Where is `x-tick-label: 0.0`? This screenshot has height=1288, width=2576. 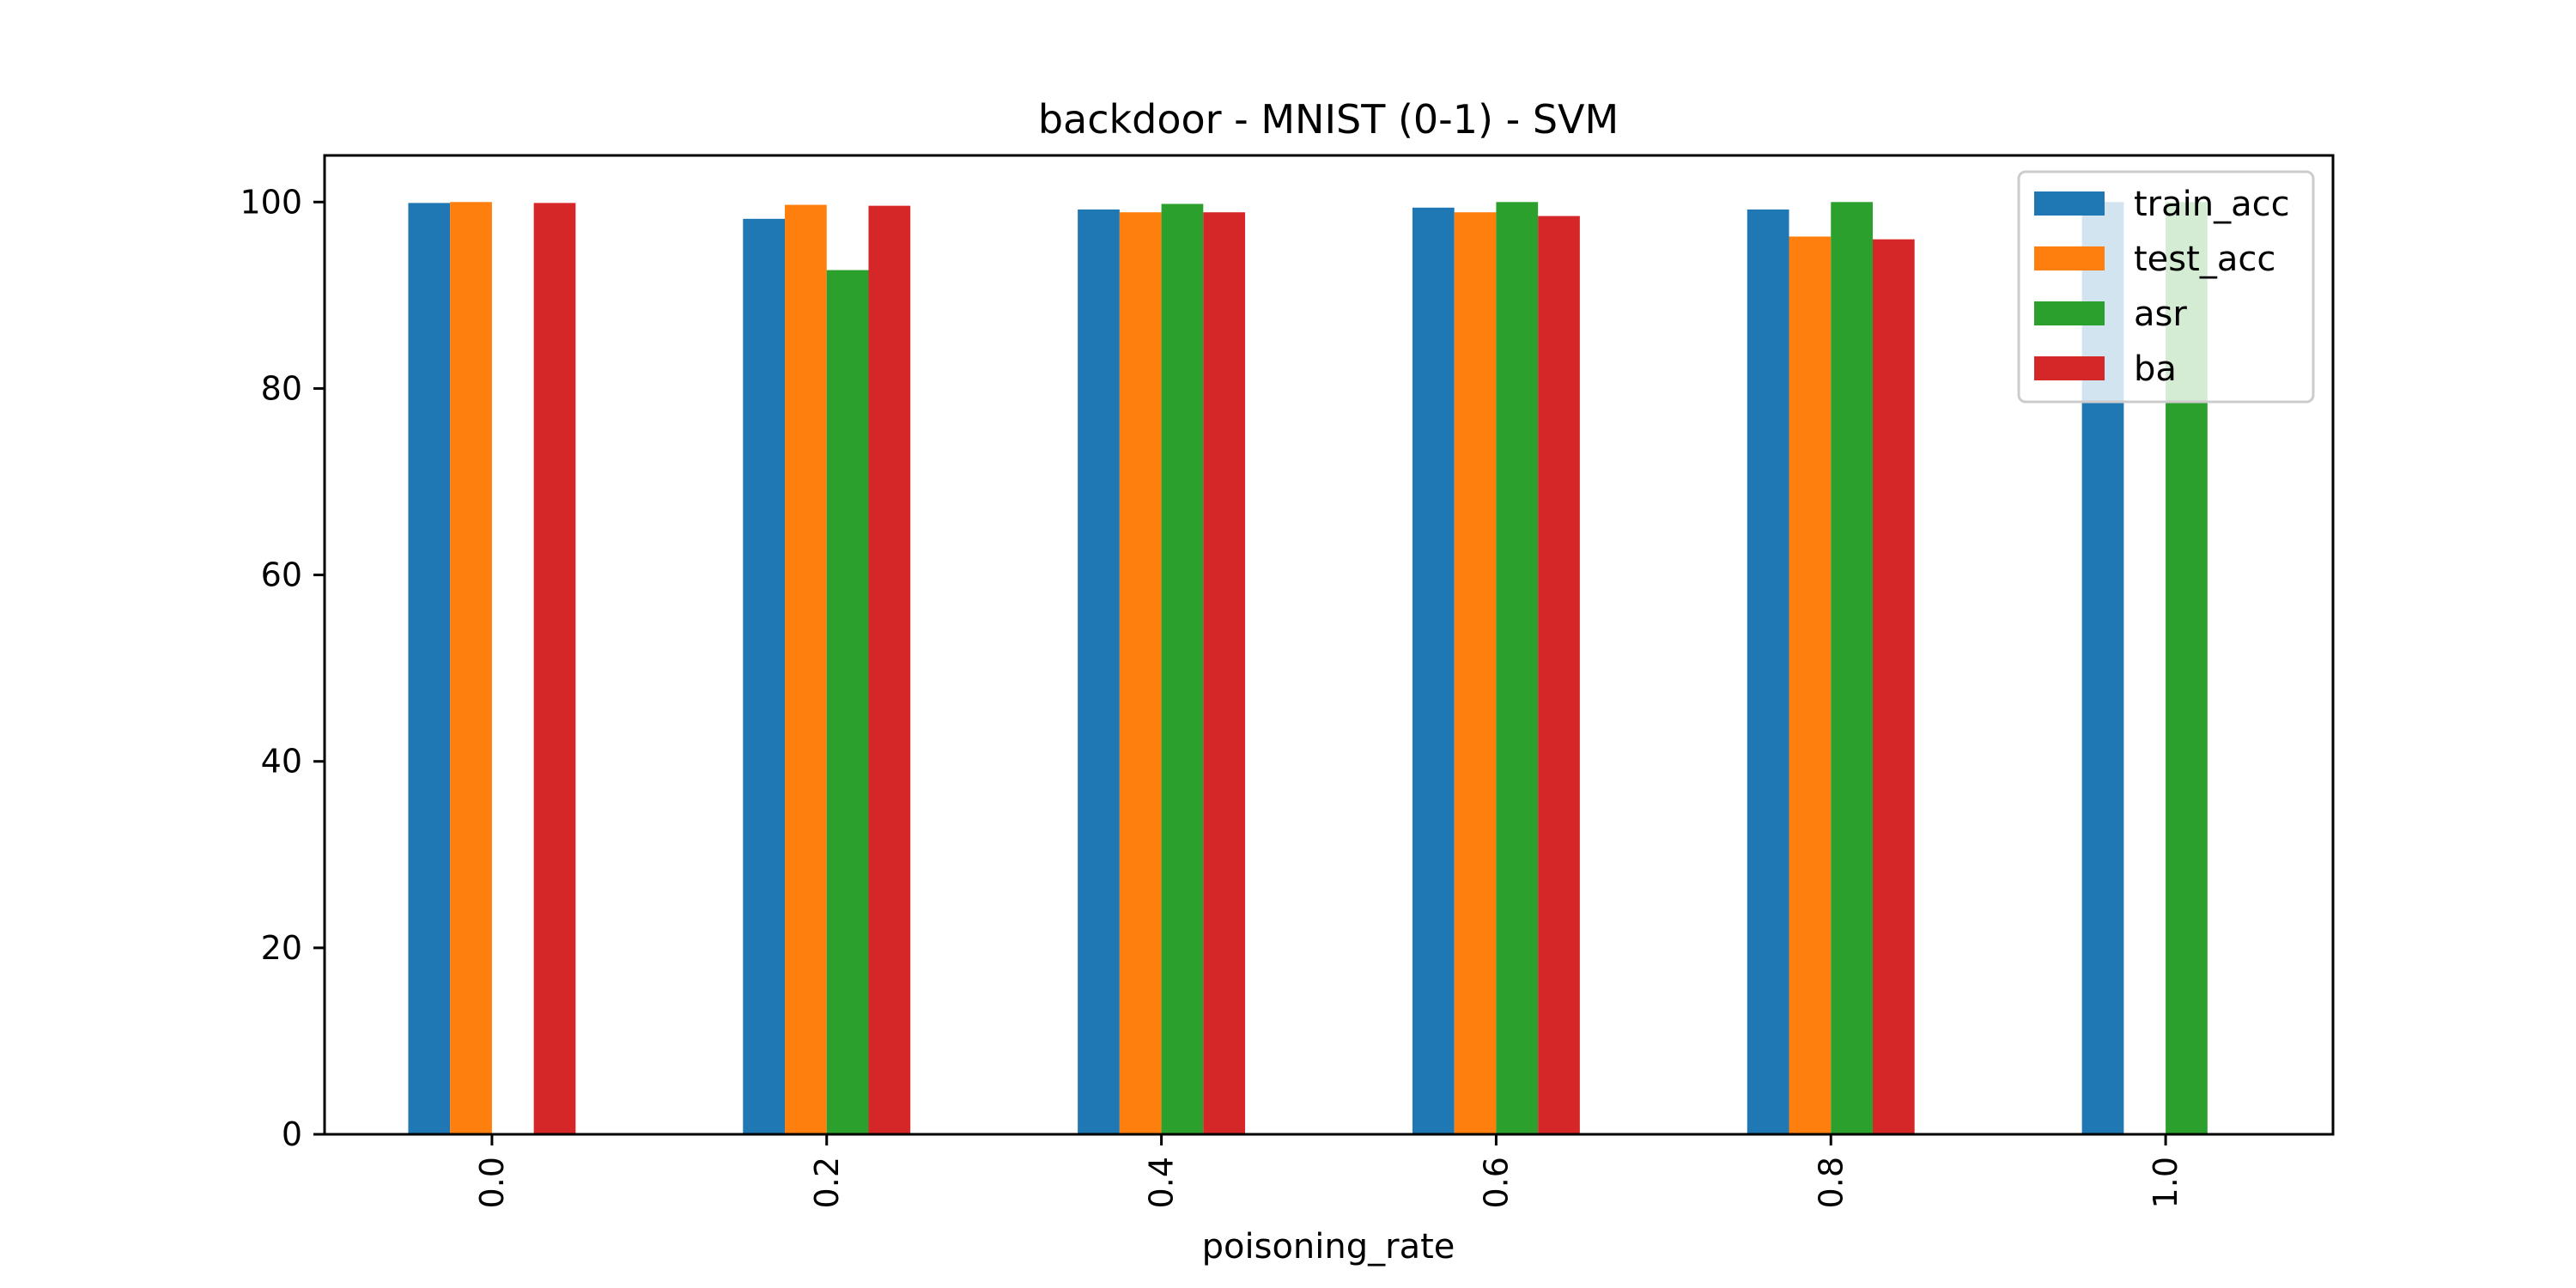 x-tick-label: 0.0 is located at coordinates (492, 1182).